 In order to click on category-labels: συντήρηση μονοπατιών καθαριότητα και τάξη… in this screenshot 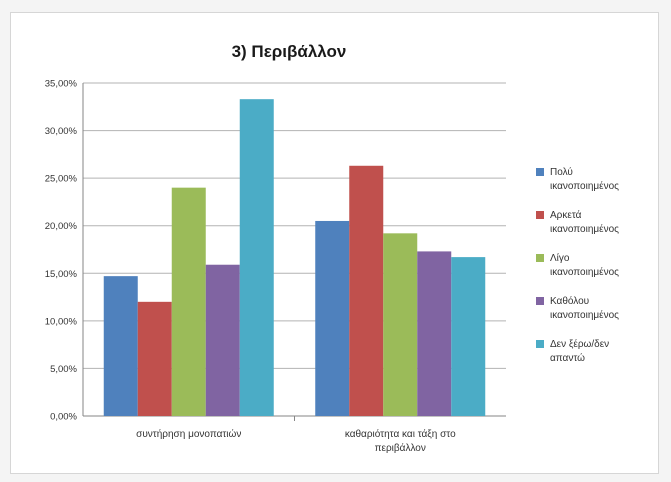, I will do `click(296, 441)`.